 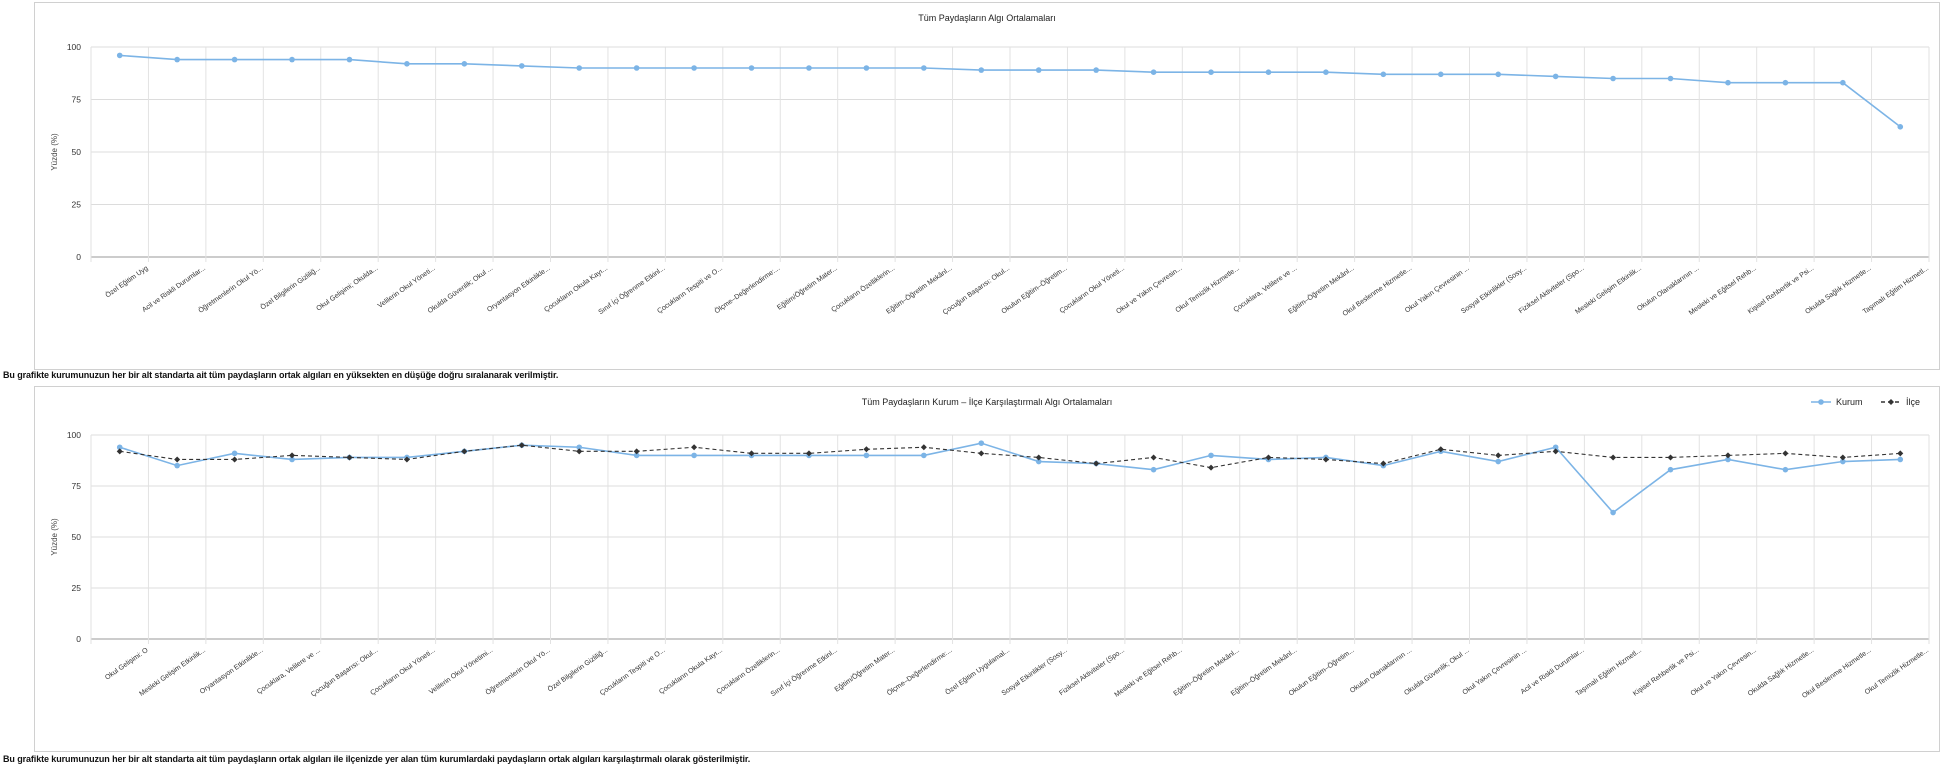 I want to click on chart-title: Tüm Paydaşların Algı Ortalamaları, so click(x=987, y=18).